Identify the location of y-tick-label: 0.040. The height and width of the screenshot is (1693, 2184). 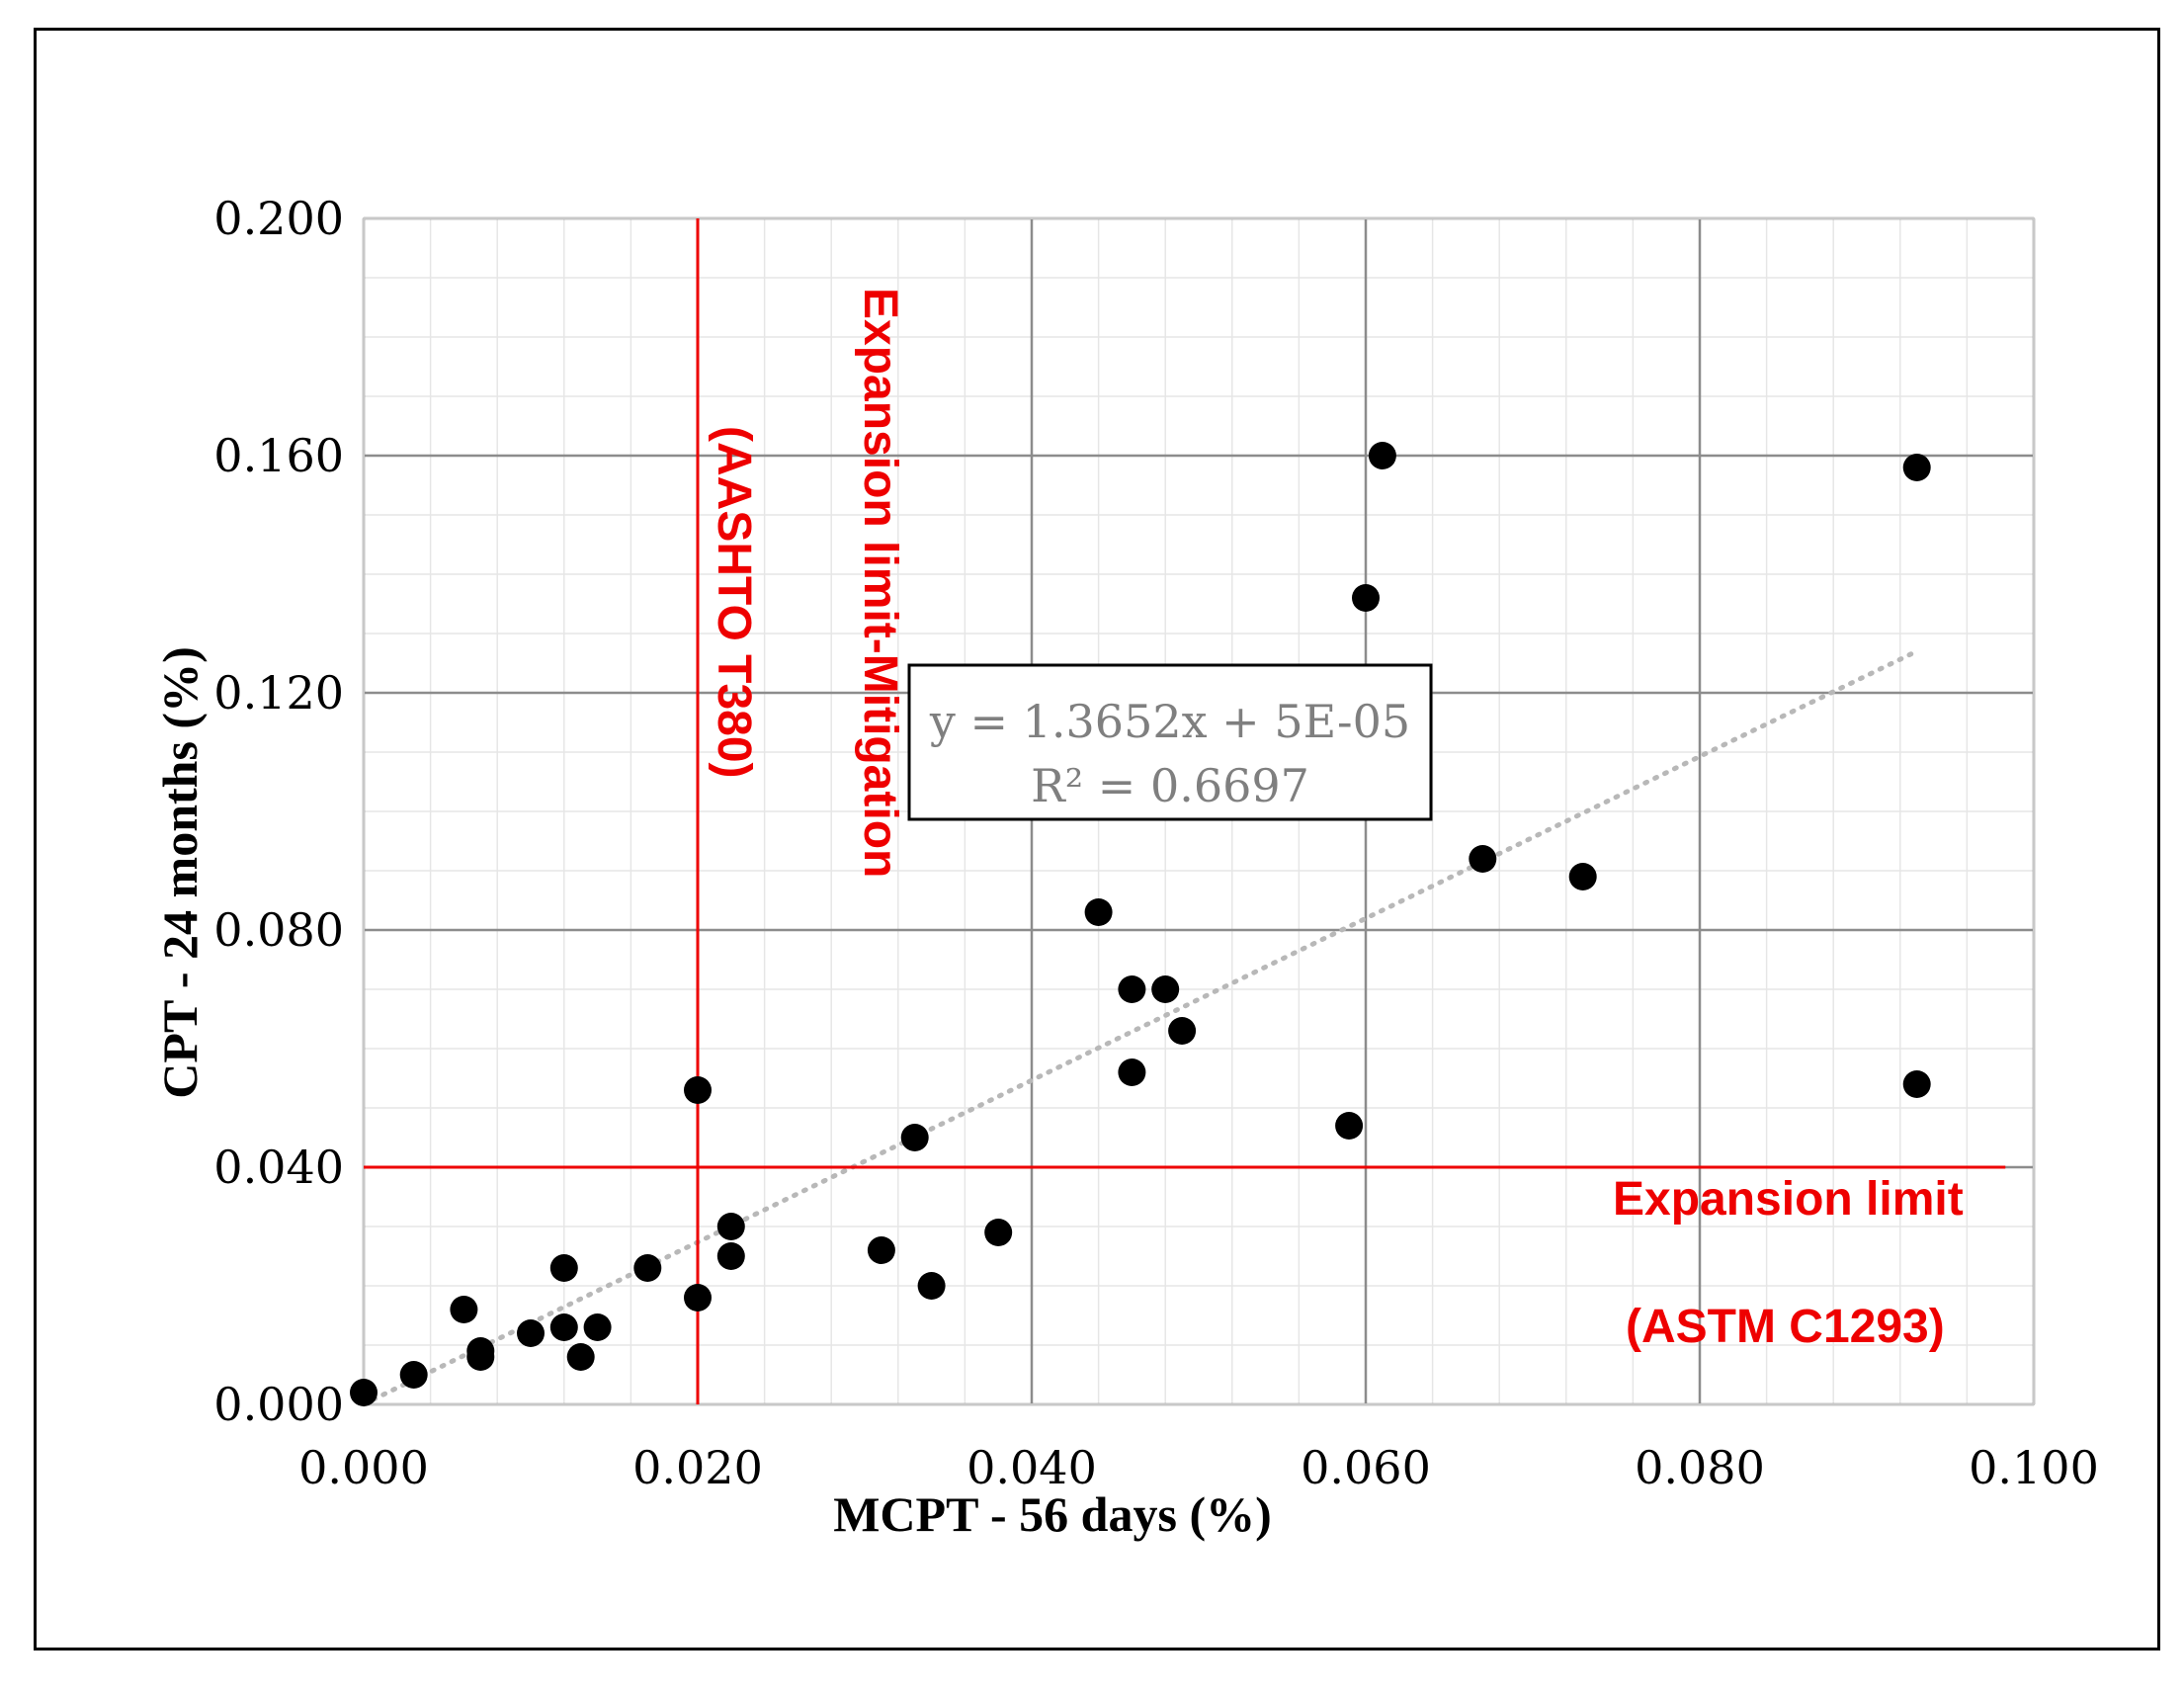
(278, 1167).